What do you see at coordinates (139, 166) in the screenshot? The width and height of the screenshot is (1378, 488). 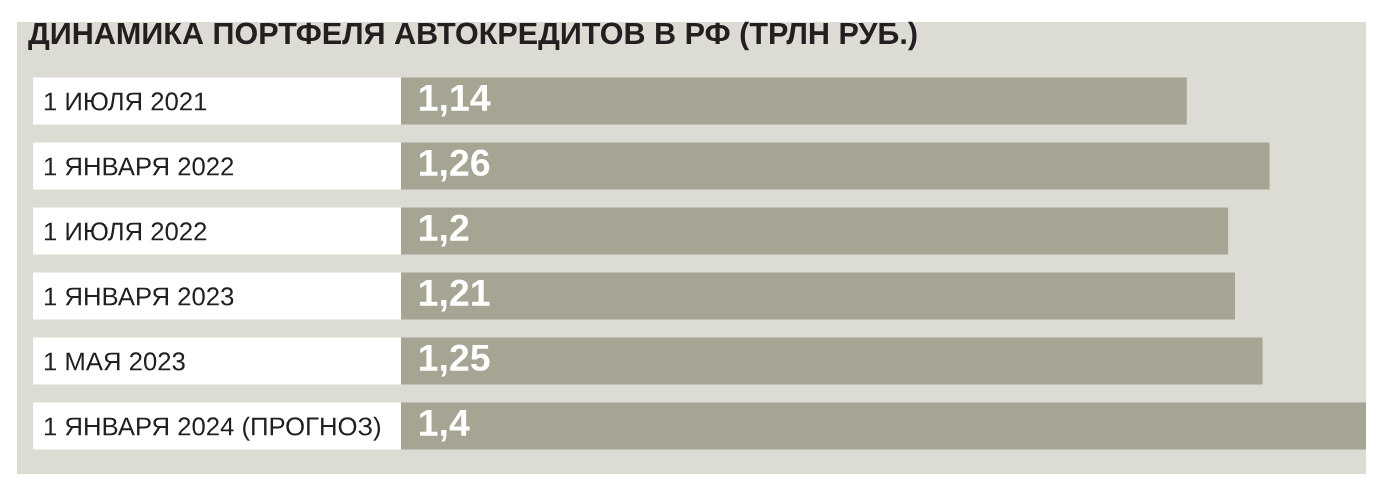 I see `y-tick-label: 1 ЯНВАРЯ 2022` at bounding box center [139, 166].